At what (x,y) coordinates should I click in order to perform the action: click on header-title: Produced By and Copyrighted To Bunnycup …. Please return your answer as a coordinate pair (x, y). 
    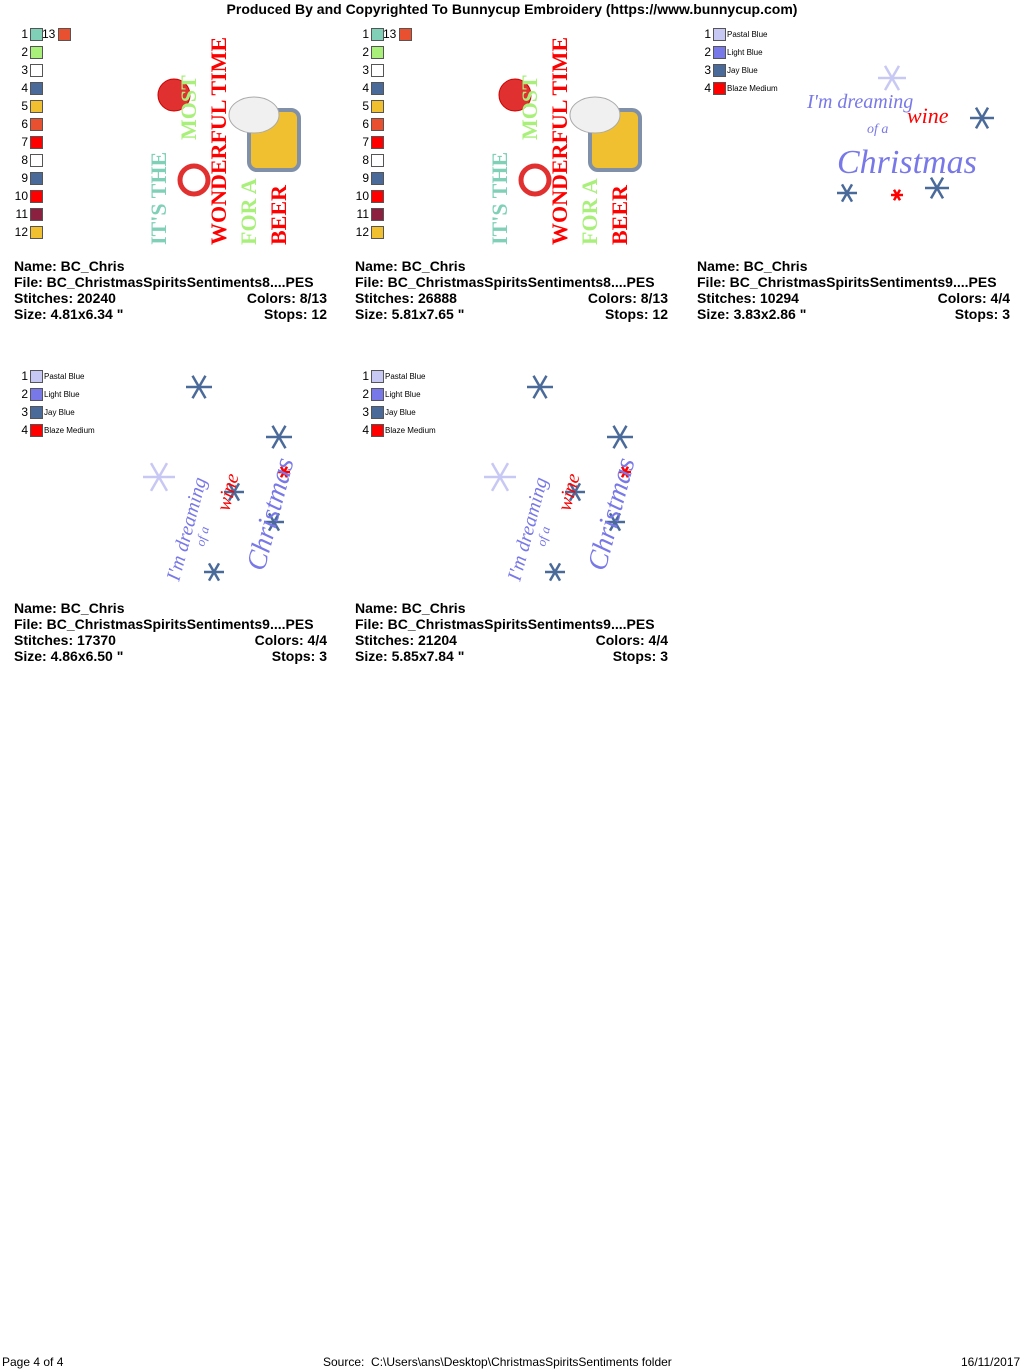
    Looking at the image, I should click on (512, 9).